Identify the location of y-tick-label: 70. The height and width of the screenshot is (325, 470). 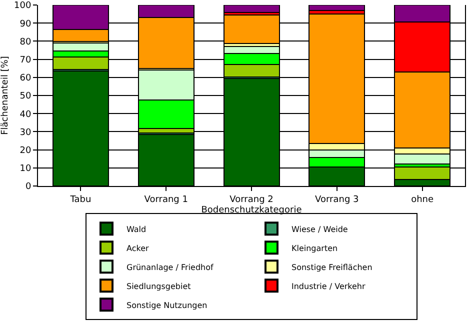
(26, 60).